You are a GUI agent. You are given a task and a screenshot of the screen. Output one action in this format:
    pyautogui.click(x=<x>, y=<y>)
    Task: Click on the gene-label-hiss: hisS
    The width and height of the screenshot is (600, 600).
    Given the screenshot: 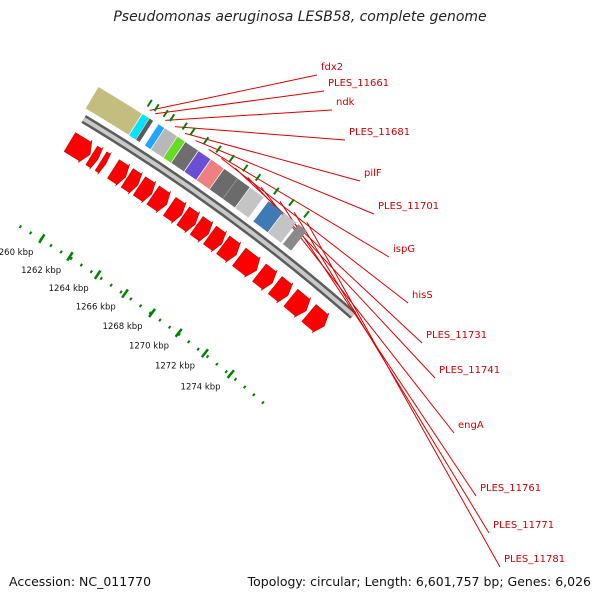 What is the action you would take?
    pyautogui.click(x=422, y=295)
    